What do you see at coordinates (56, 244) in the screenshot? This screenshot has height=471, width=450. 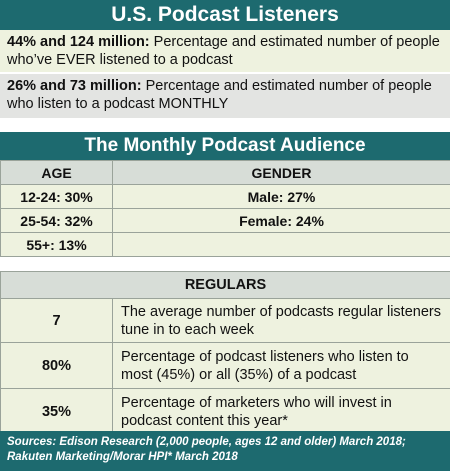 I see `age-cell: 55+: 13%` at bounding box center [56, 244].